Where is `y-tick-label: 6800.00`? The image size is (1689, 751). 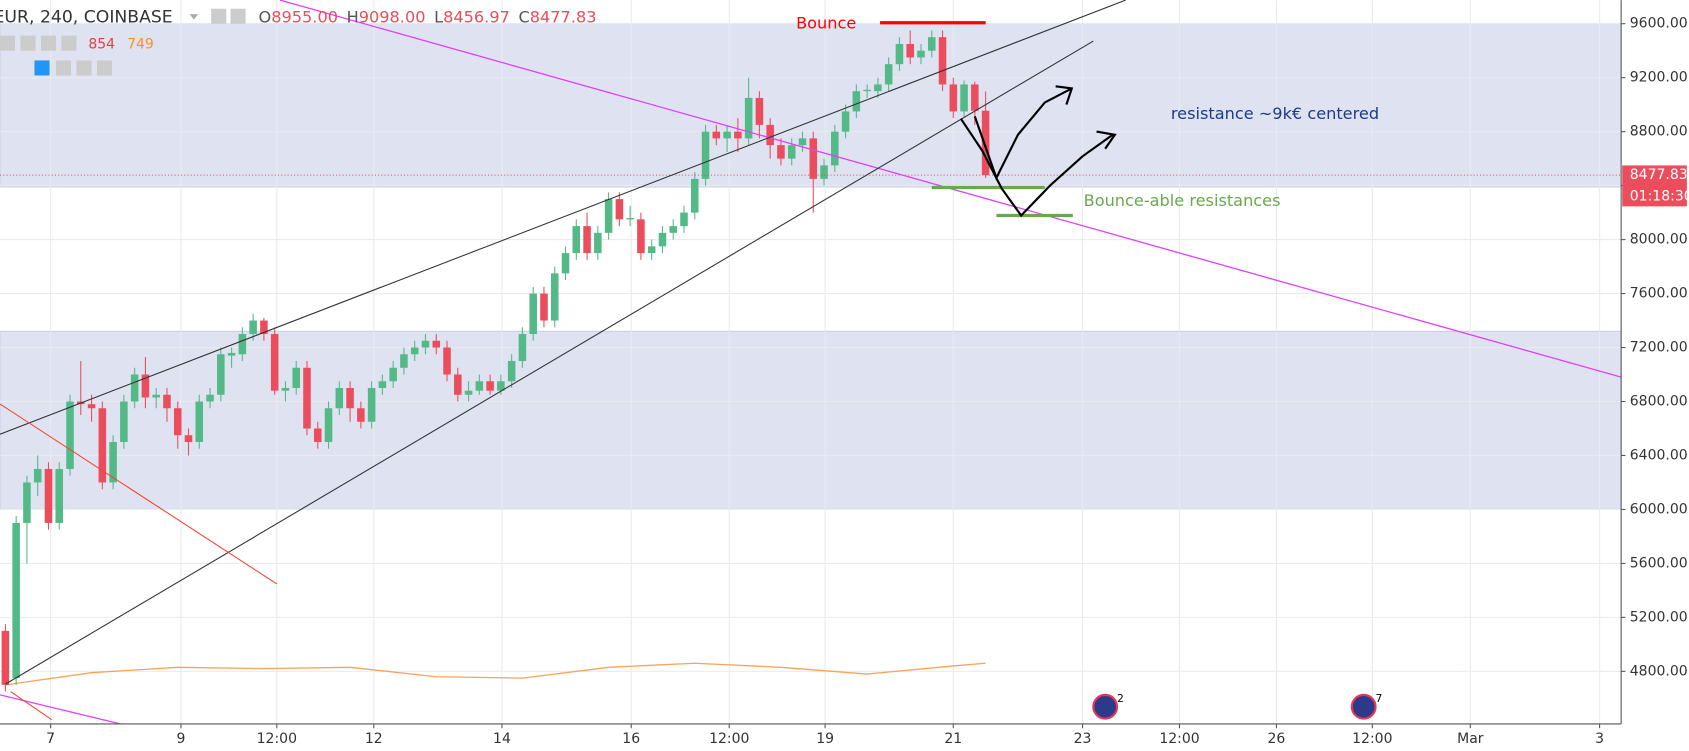
y-tick-label: 6800.00 is located at coordinates (1659, 402).